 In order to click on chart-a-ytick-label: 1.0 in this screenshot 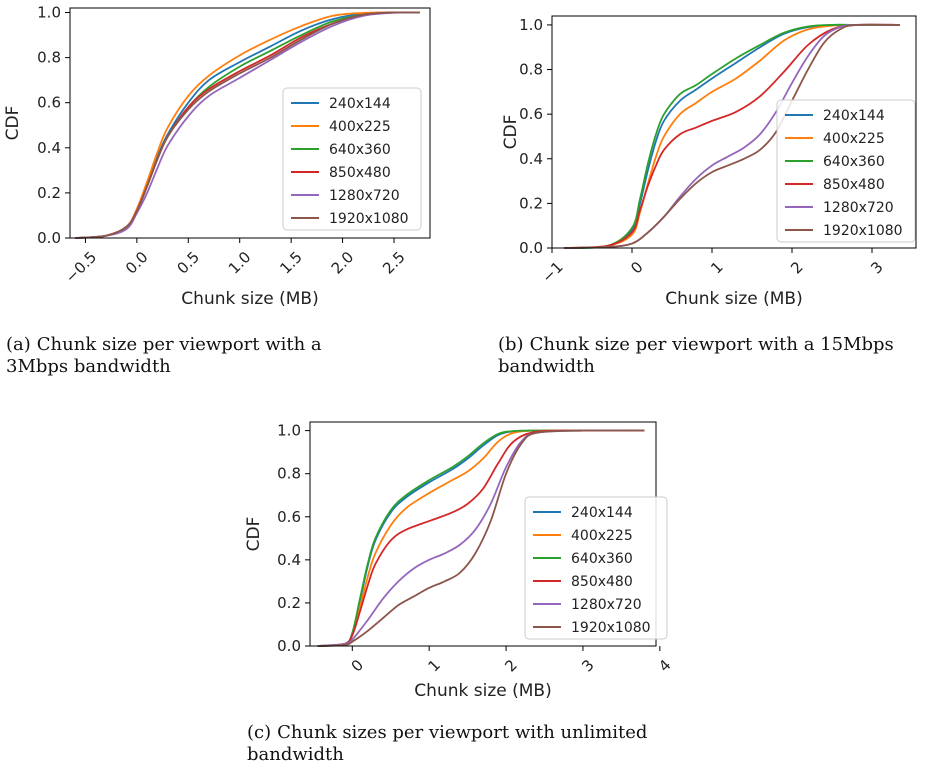, I will do `click(49, 13)`.